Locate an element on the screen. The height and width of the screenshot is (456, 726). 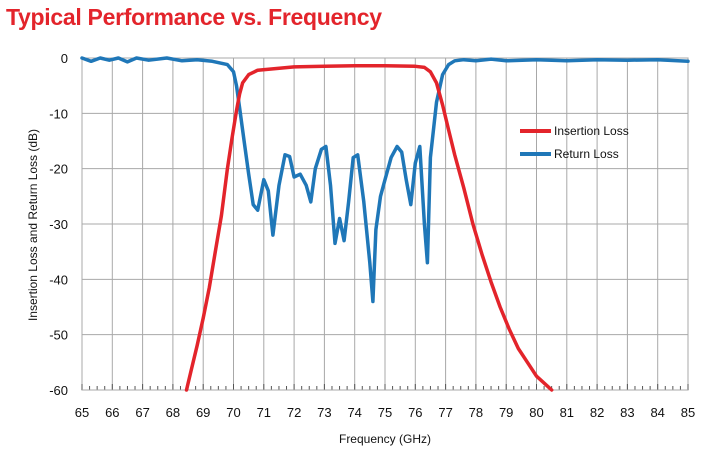
x-tick-label: 80 is located at coordinates (536, 412).